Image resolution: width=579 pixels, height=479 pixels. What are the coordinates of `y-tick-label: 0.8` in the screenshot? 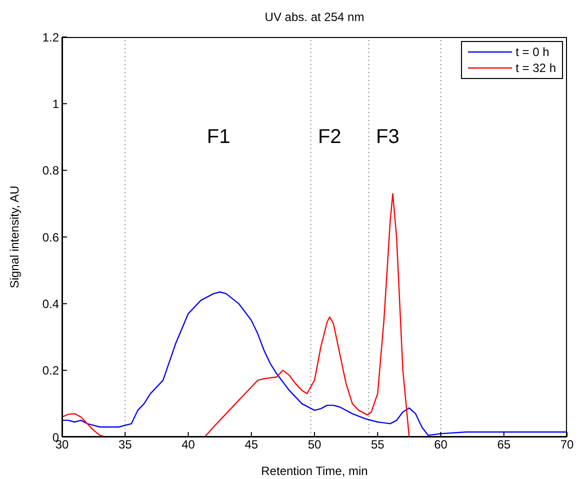 It's located at (51, 171).